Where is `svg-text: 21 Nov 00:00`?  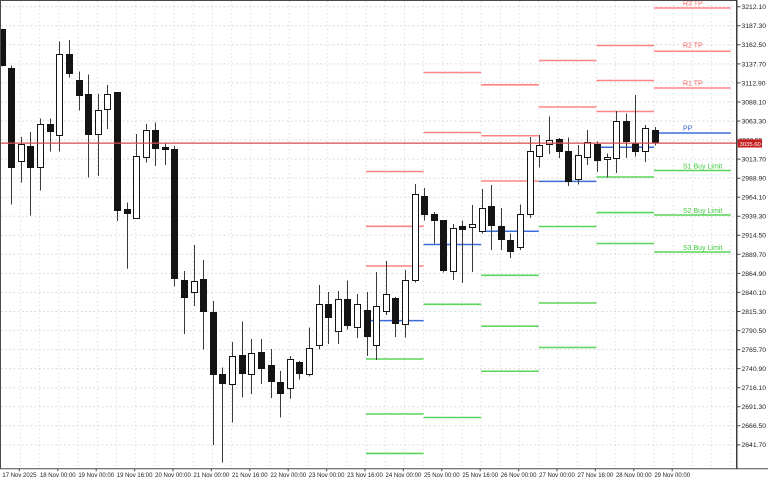
svg-text: 21 Nov 00:00 is located at coordinates (212, 476).